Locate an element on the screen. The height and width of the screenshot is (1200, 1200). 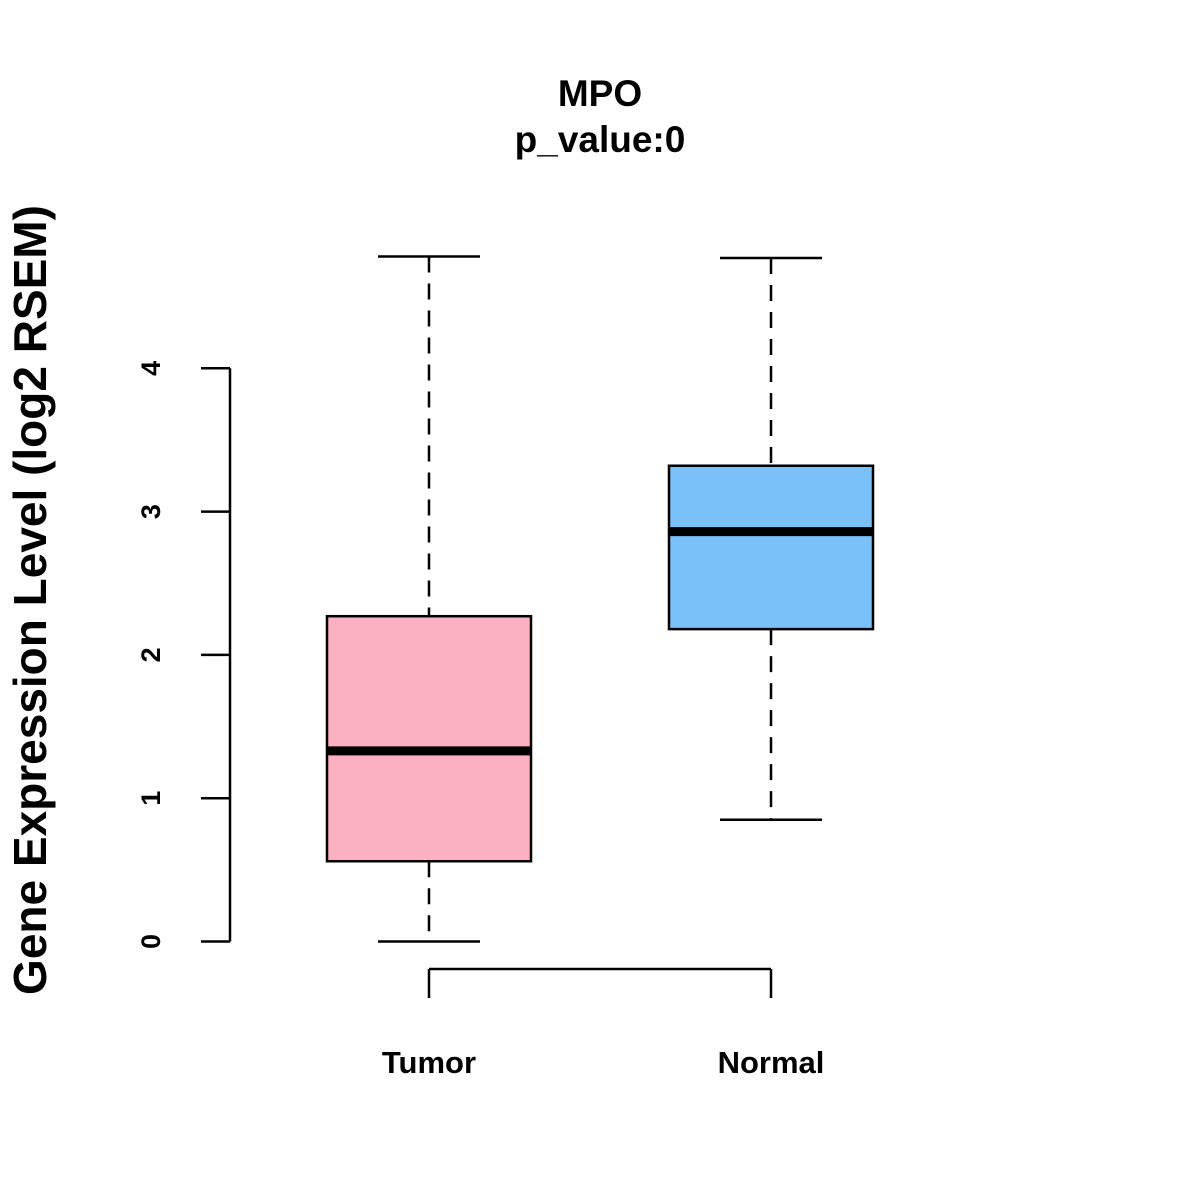
y-tick-label: 0 is located at coordinates (151, 941).